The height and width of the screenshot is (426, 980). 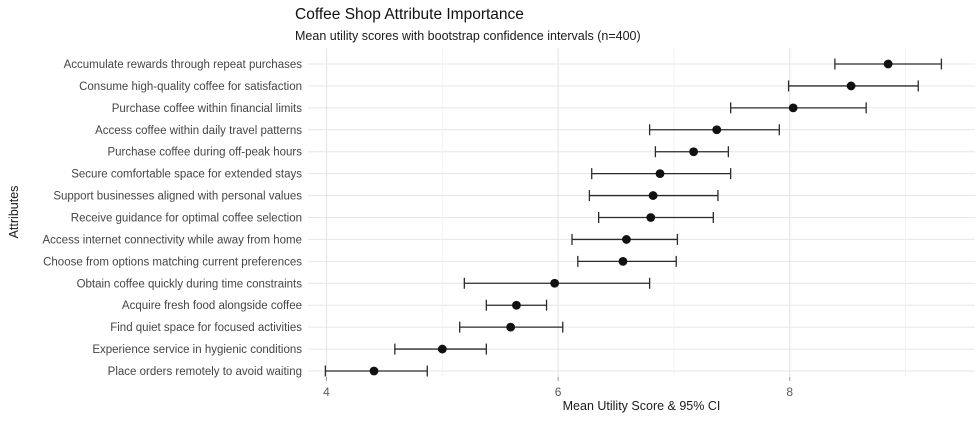 I want to click on x-tick-label: 8, so click(x=789, y=392).